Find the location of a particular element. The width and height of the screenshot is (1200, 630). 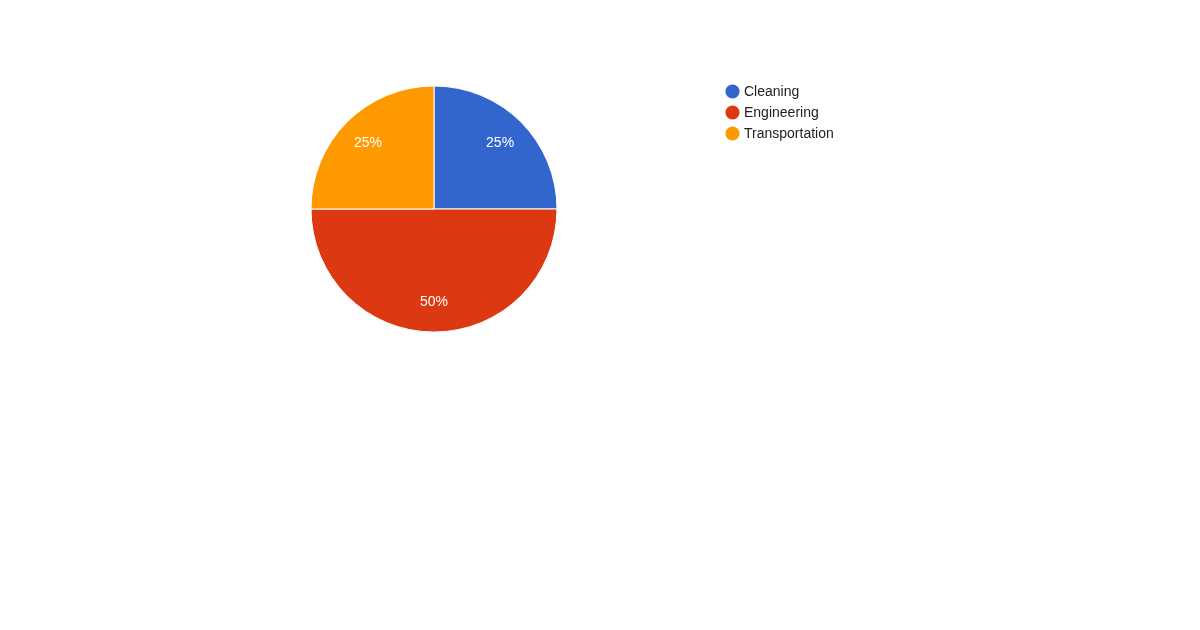

data-label: 50% is located at coordinates (434, 301).